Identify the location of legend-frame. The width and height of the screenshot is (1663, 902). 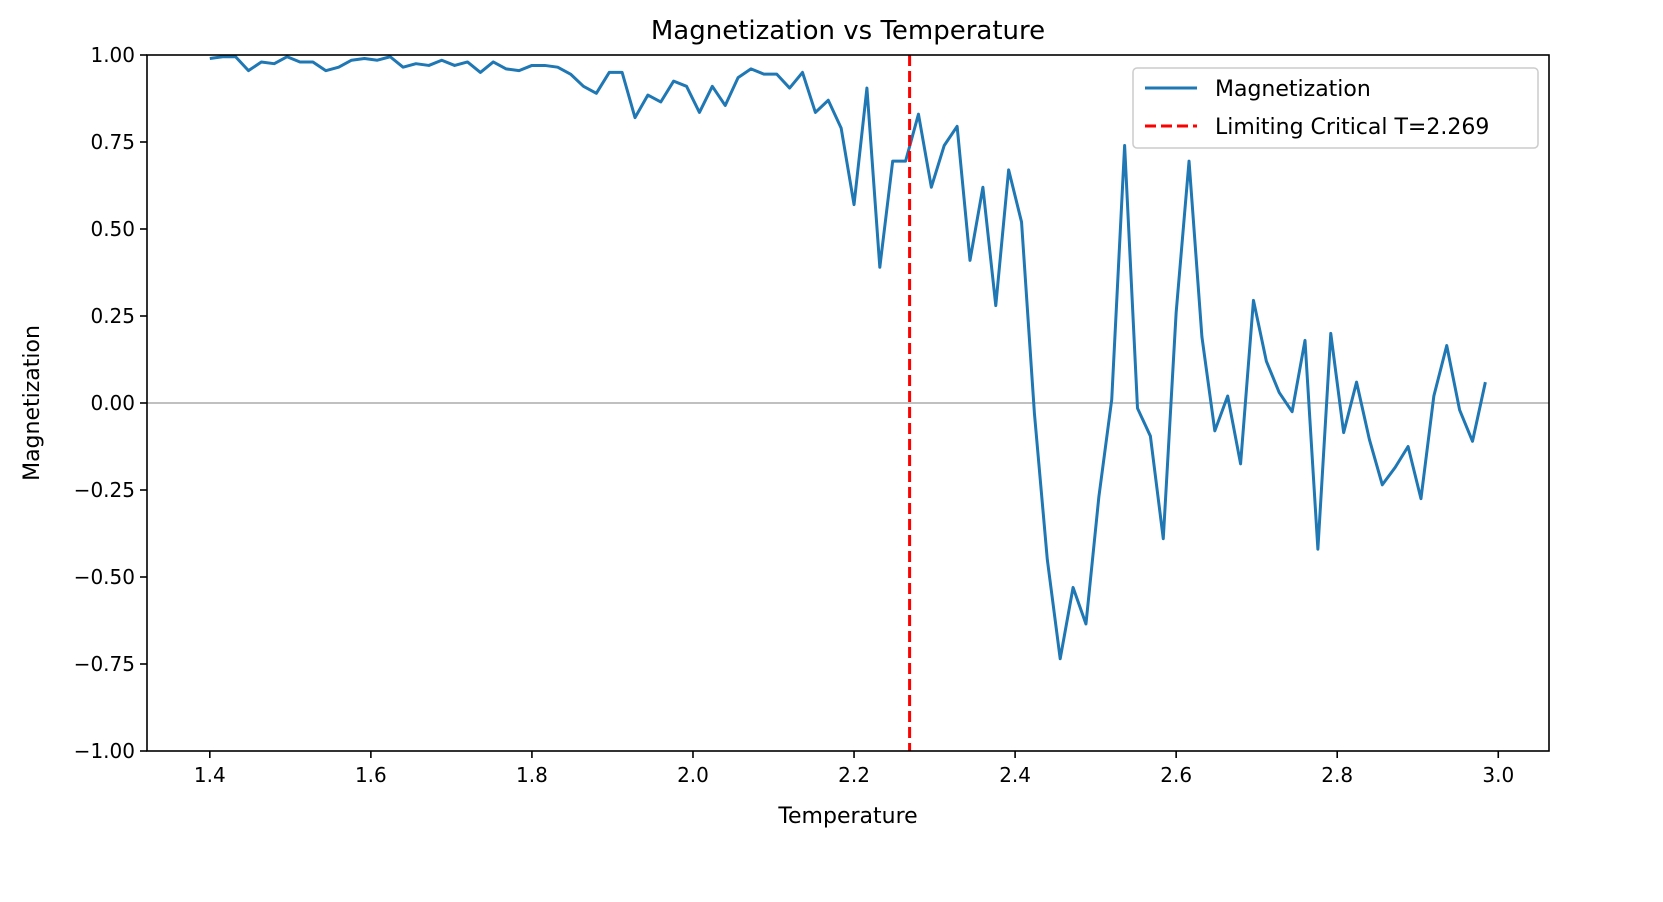
(1335, 108).